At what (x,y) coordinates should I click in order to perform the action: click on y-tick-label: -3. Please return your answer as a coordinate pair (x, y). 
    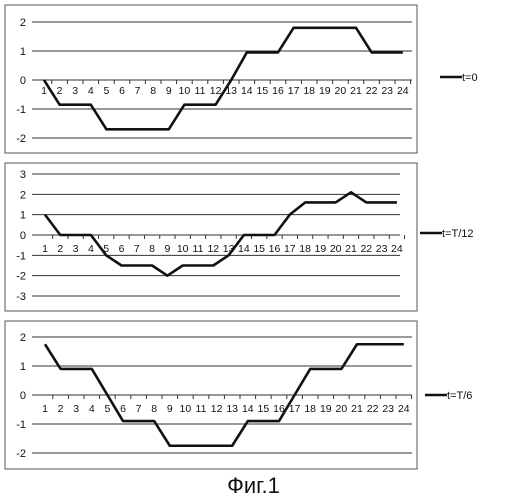
    Looking at the image, I should click on (21, 297).